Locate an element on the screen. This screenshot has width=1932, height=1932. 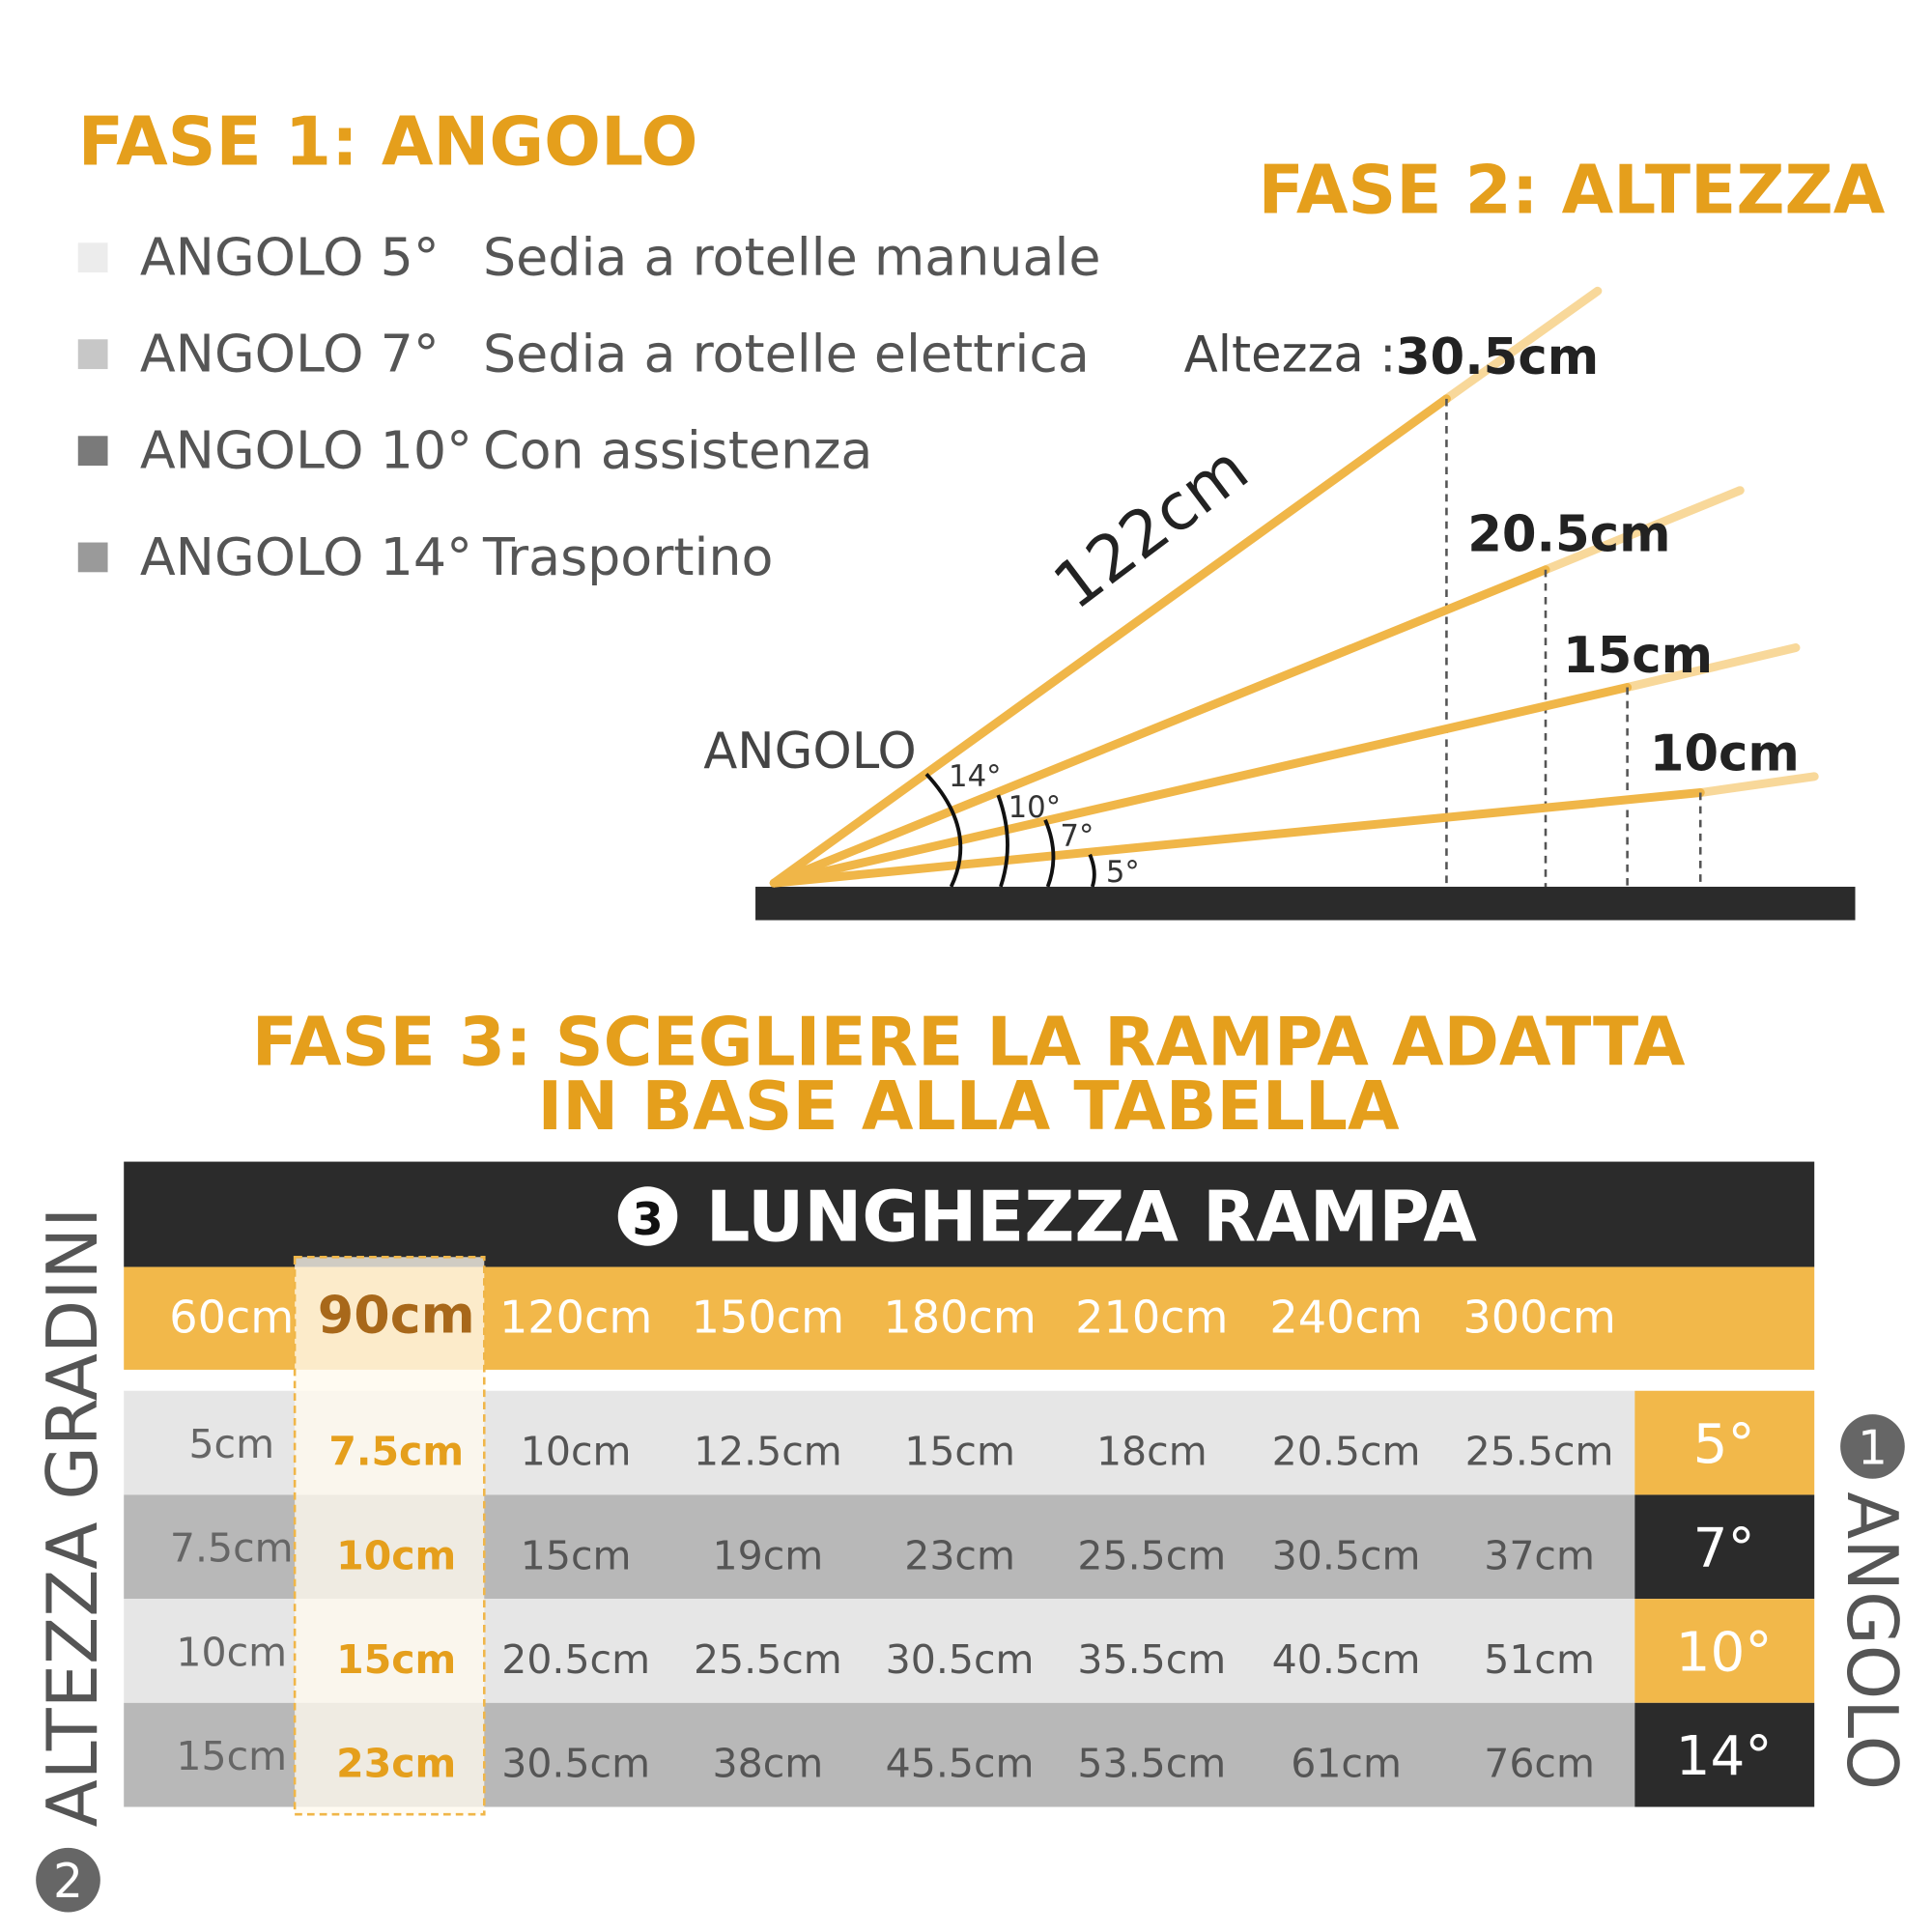
column-header: 150cm is located at coordinates (768, 1317).